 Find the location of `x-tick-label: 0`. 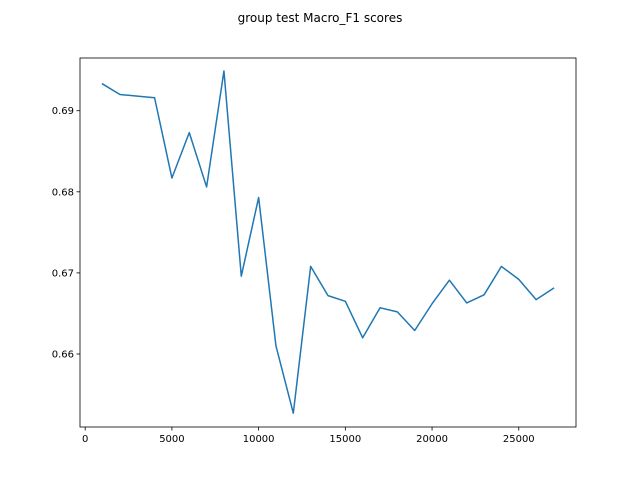

x-tick-label: 0 is located at coordinates (85, 439).